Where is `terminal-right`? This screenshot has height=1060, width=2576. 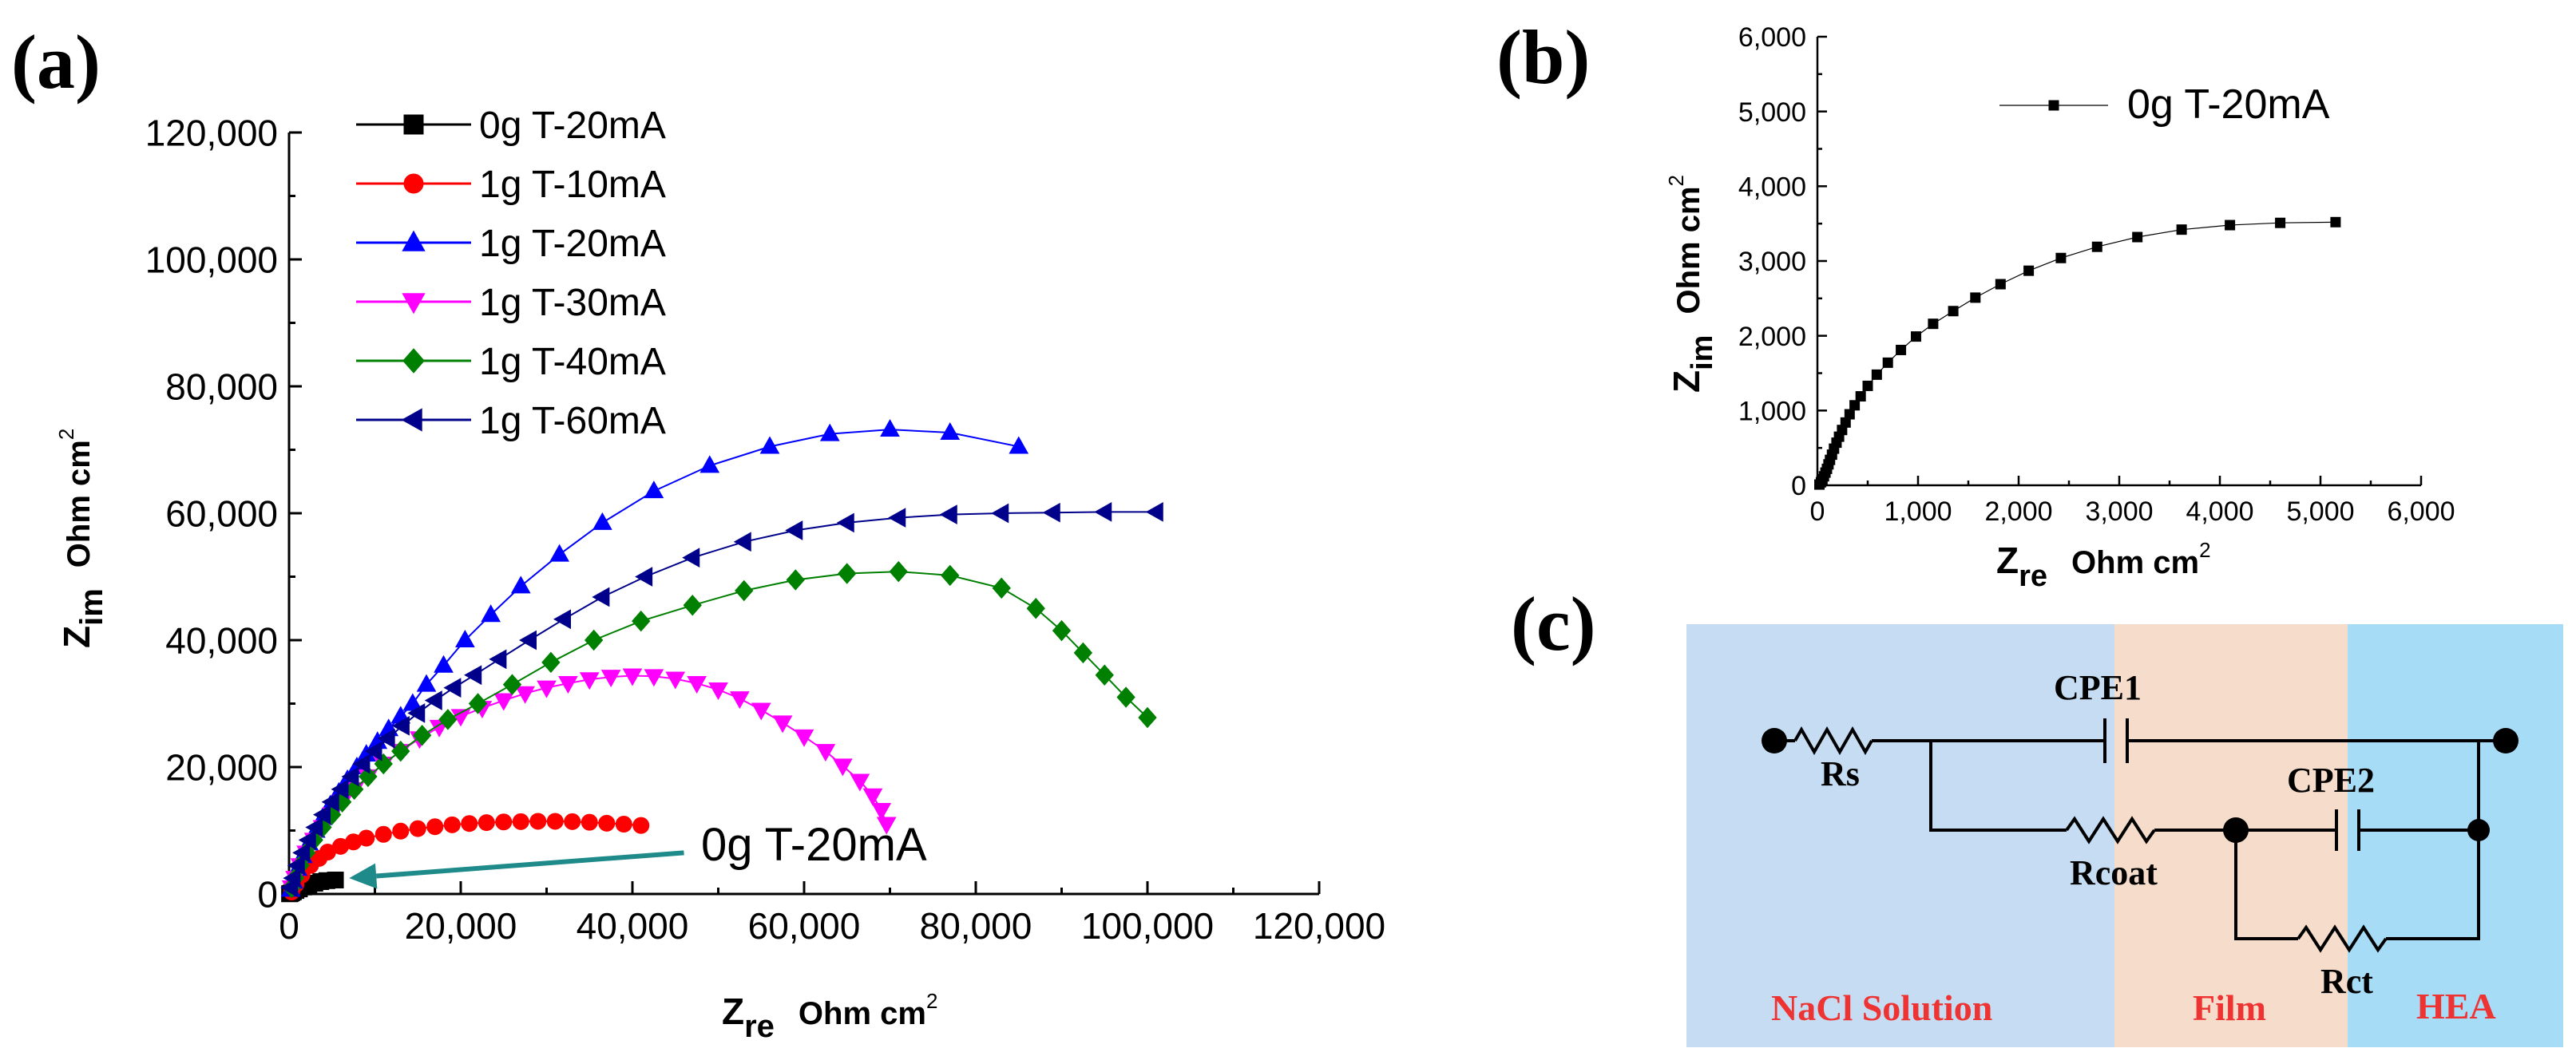 terminal-right is located at coordinates (2506, 740).